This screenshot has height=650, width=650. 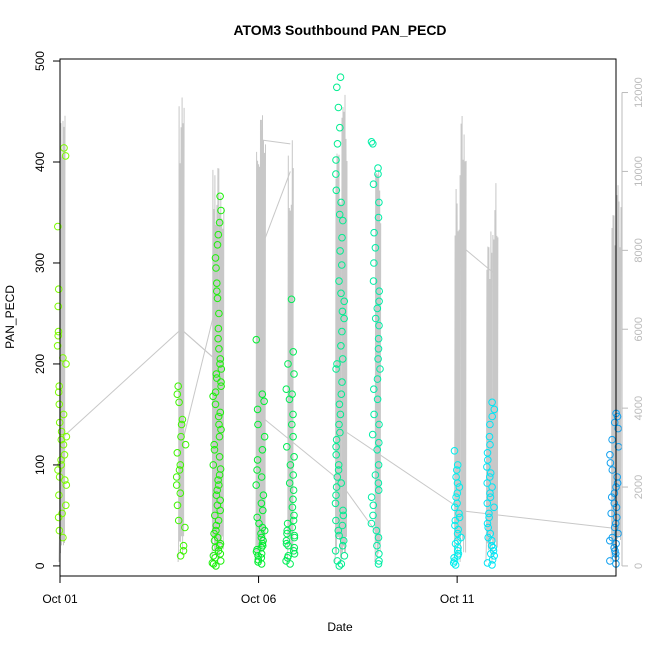 I want to click on y2-tick-label: 4000, so click(x=639, y=408).